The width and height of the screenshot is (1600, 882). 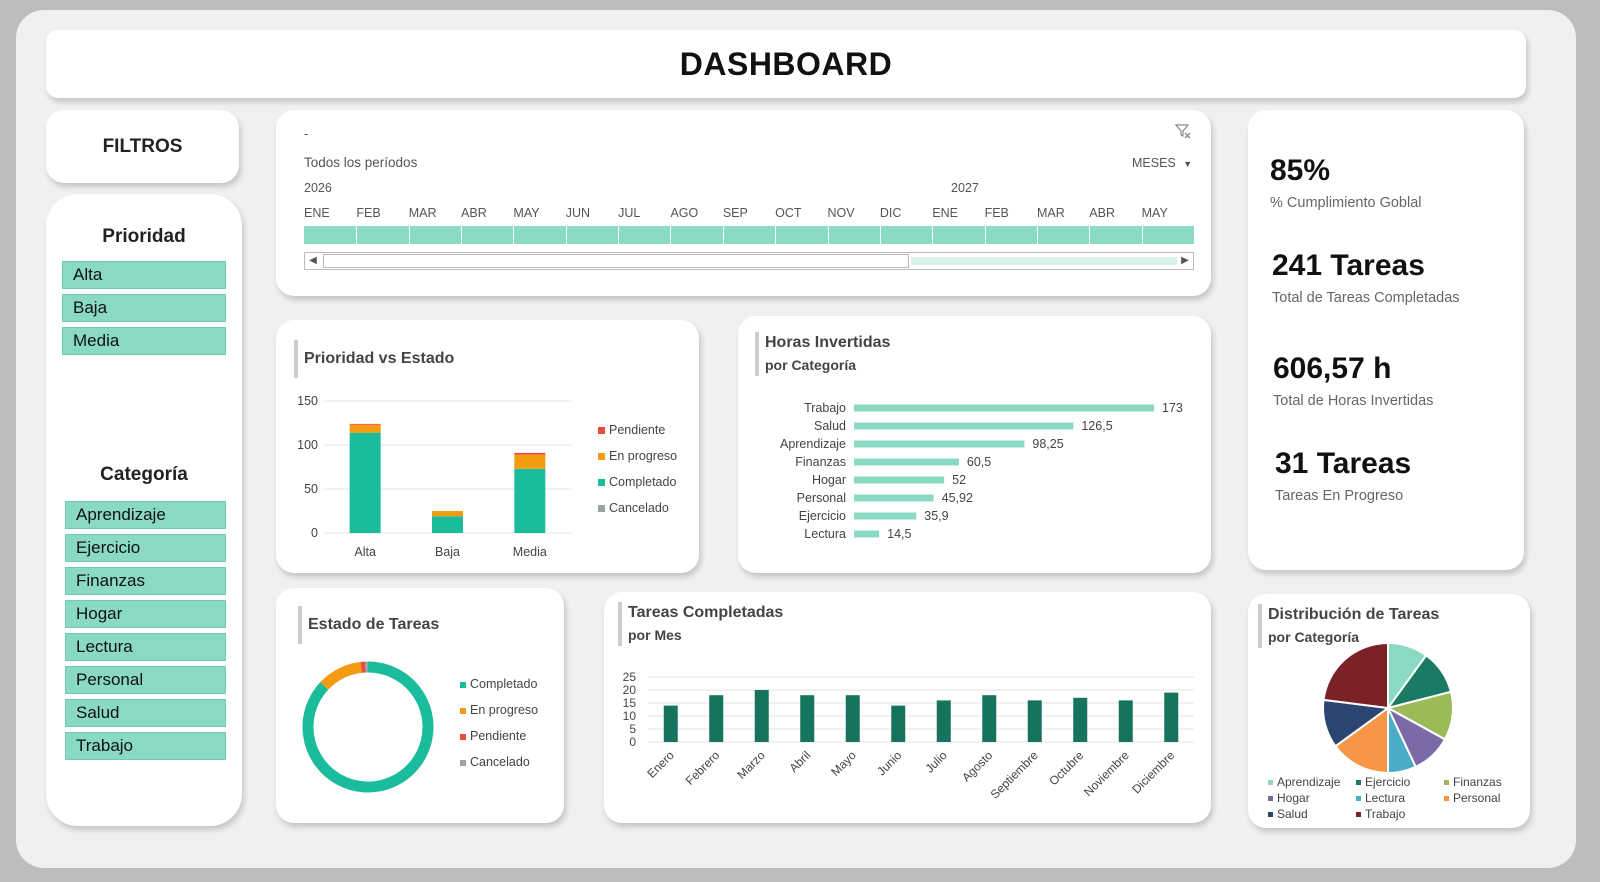 I want to click on pie-slice, so click(x=1361, y=740).